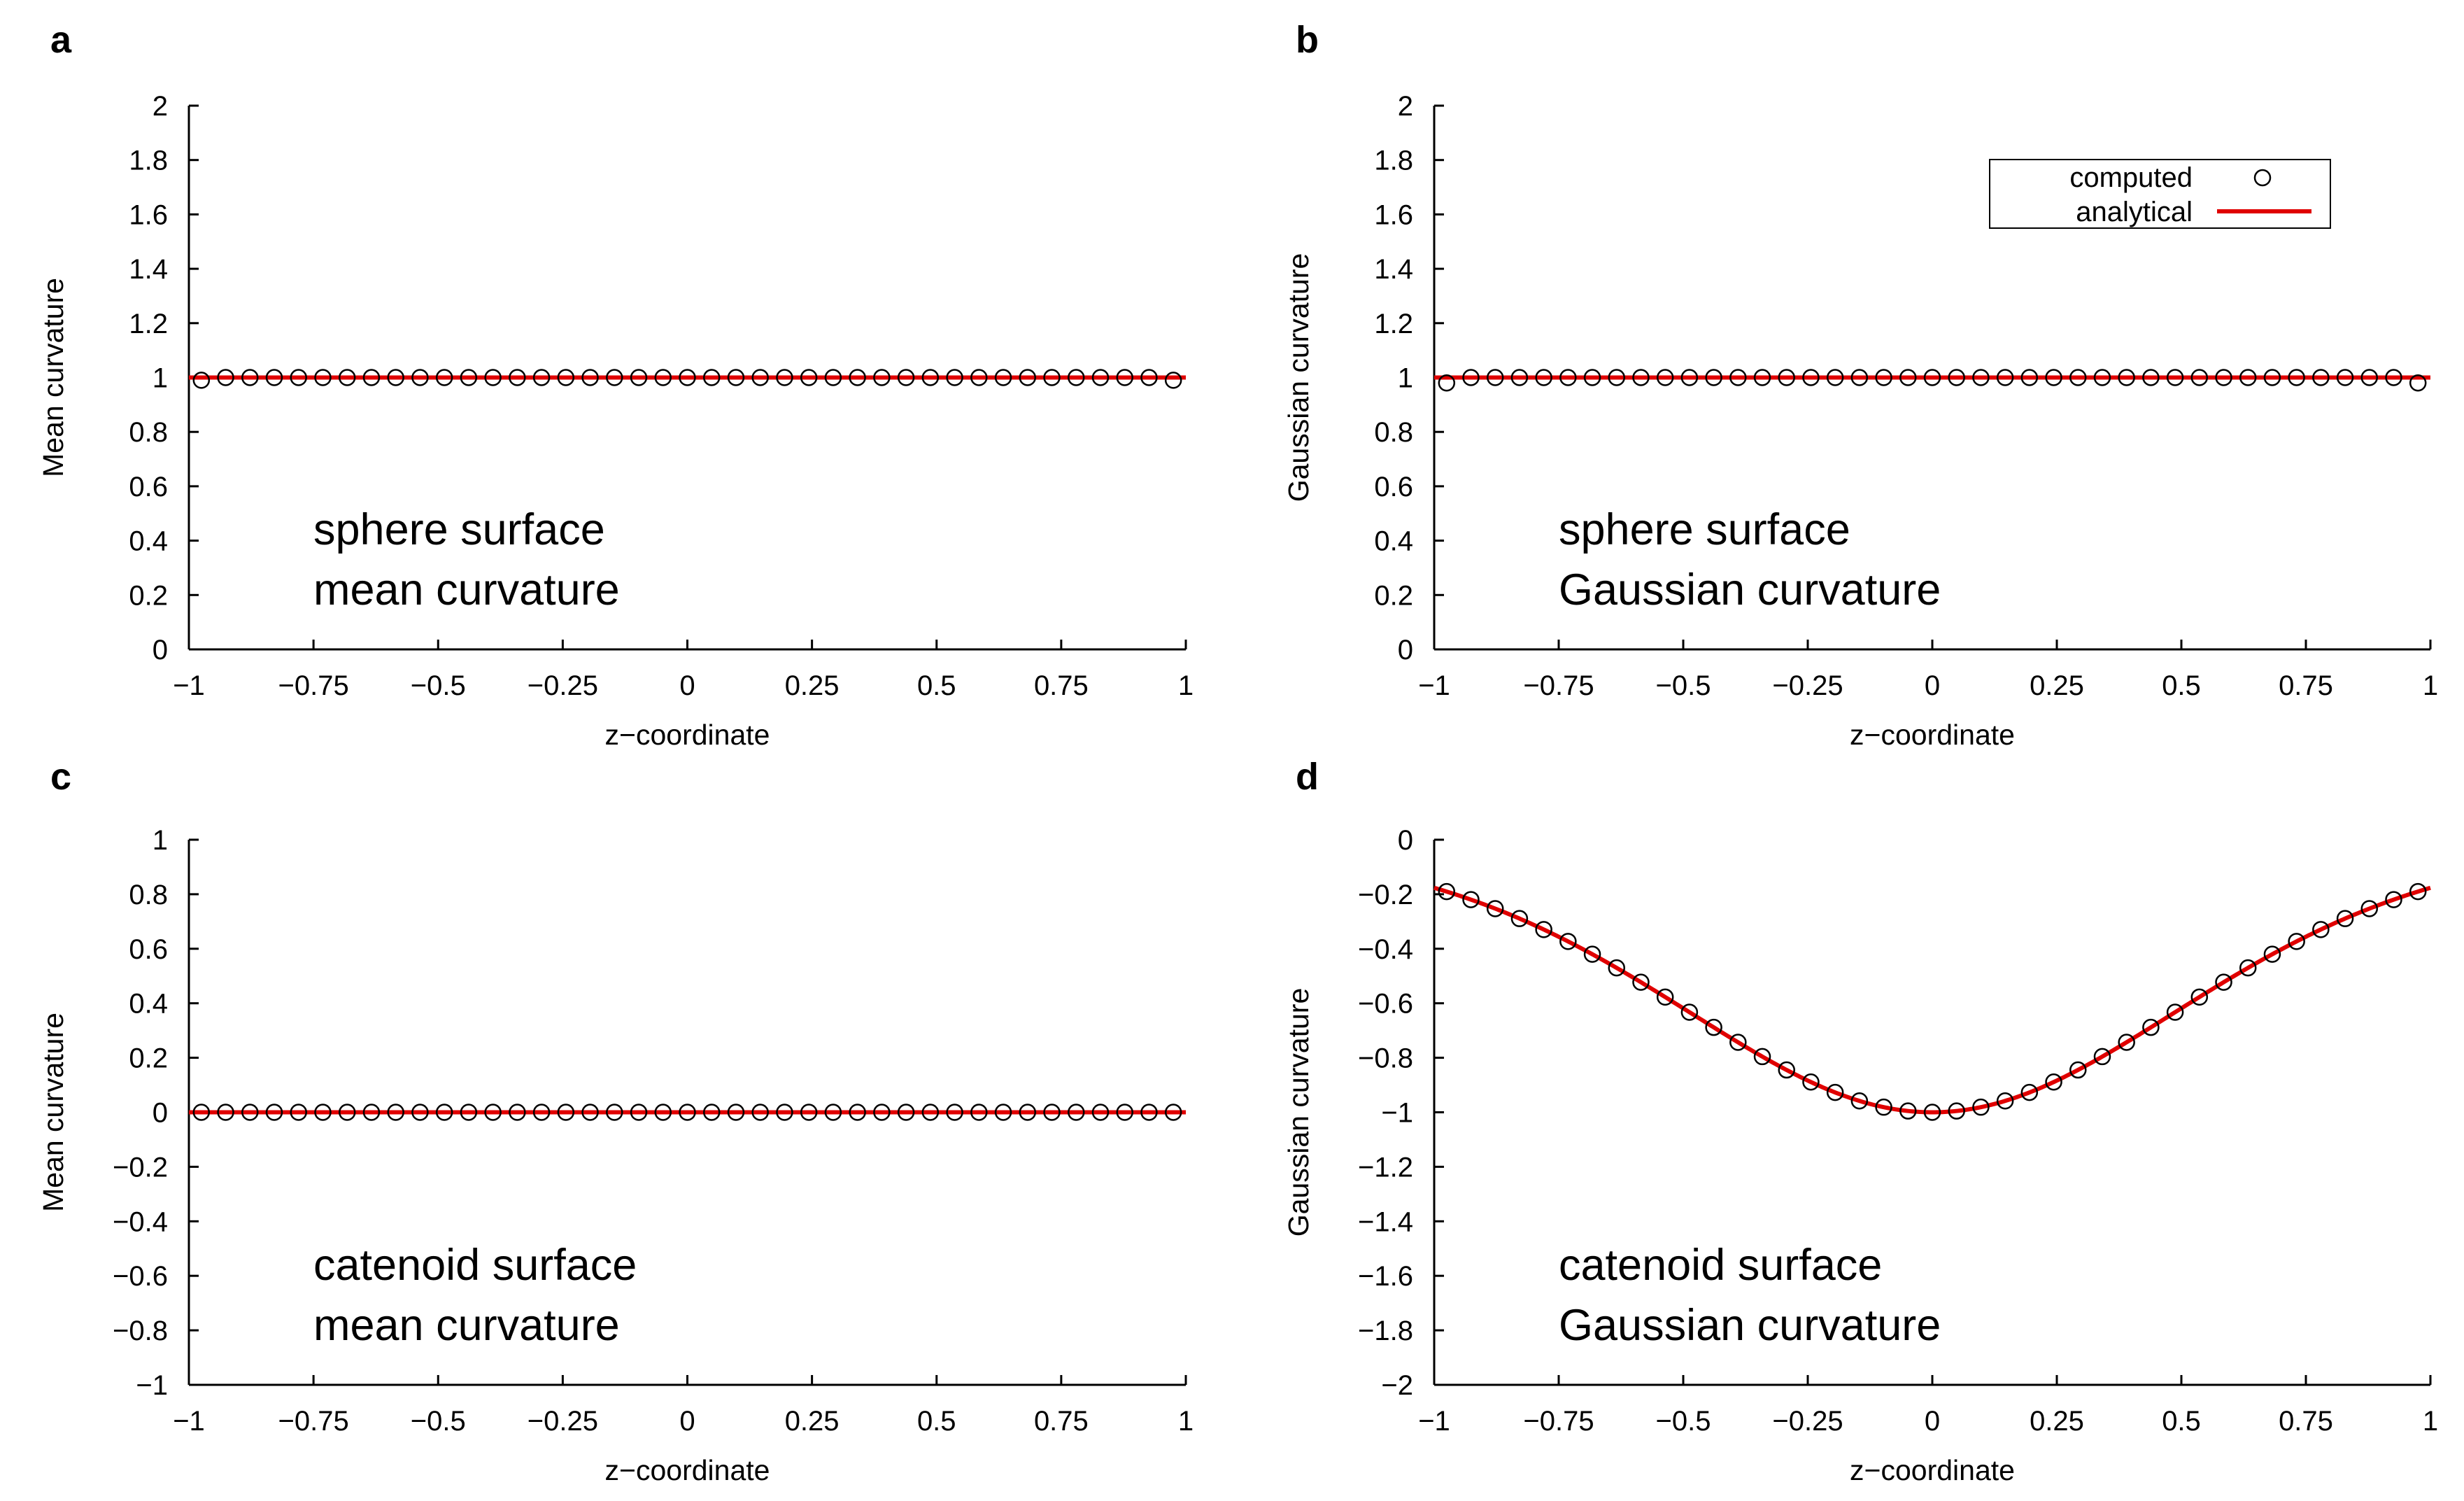  I want to click on y-tick-label: 1.2, so click(1393, 324).